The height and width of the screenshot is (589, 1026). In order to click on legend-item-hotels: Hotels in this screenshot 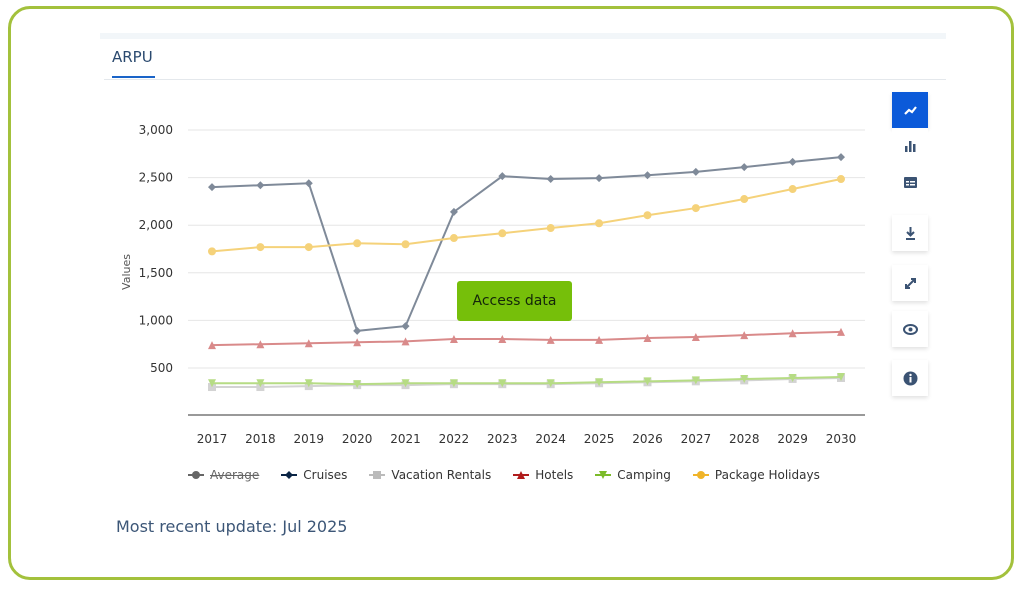, I will do `click(543, 475)`.